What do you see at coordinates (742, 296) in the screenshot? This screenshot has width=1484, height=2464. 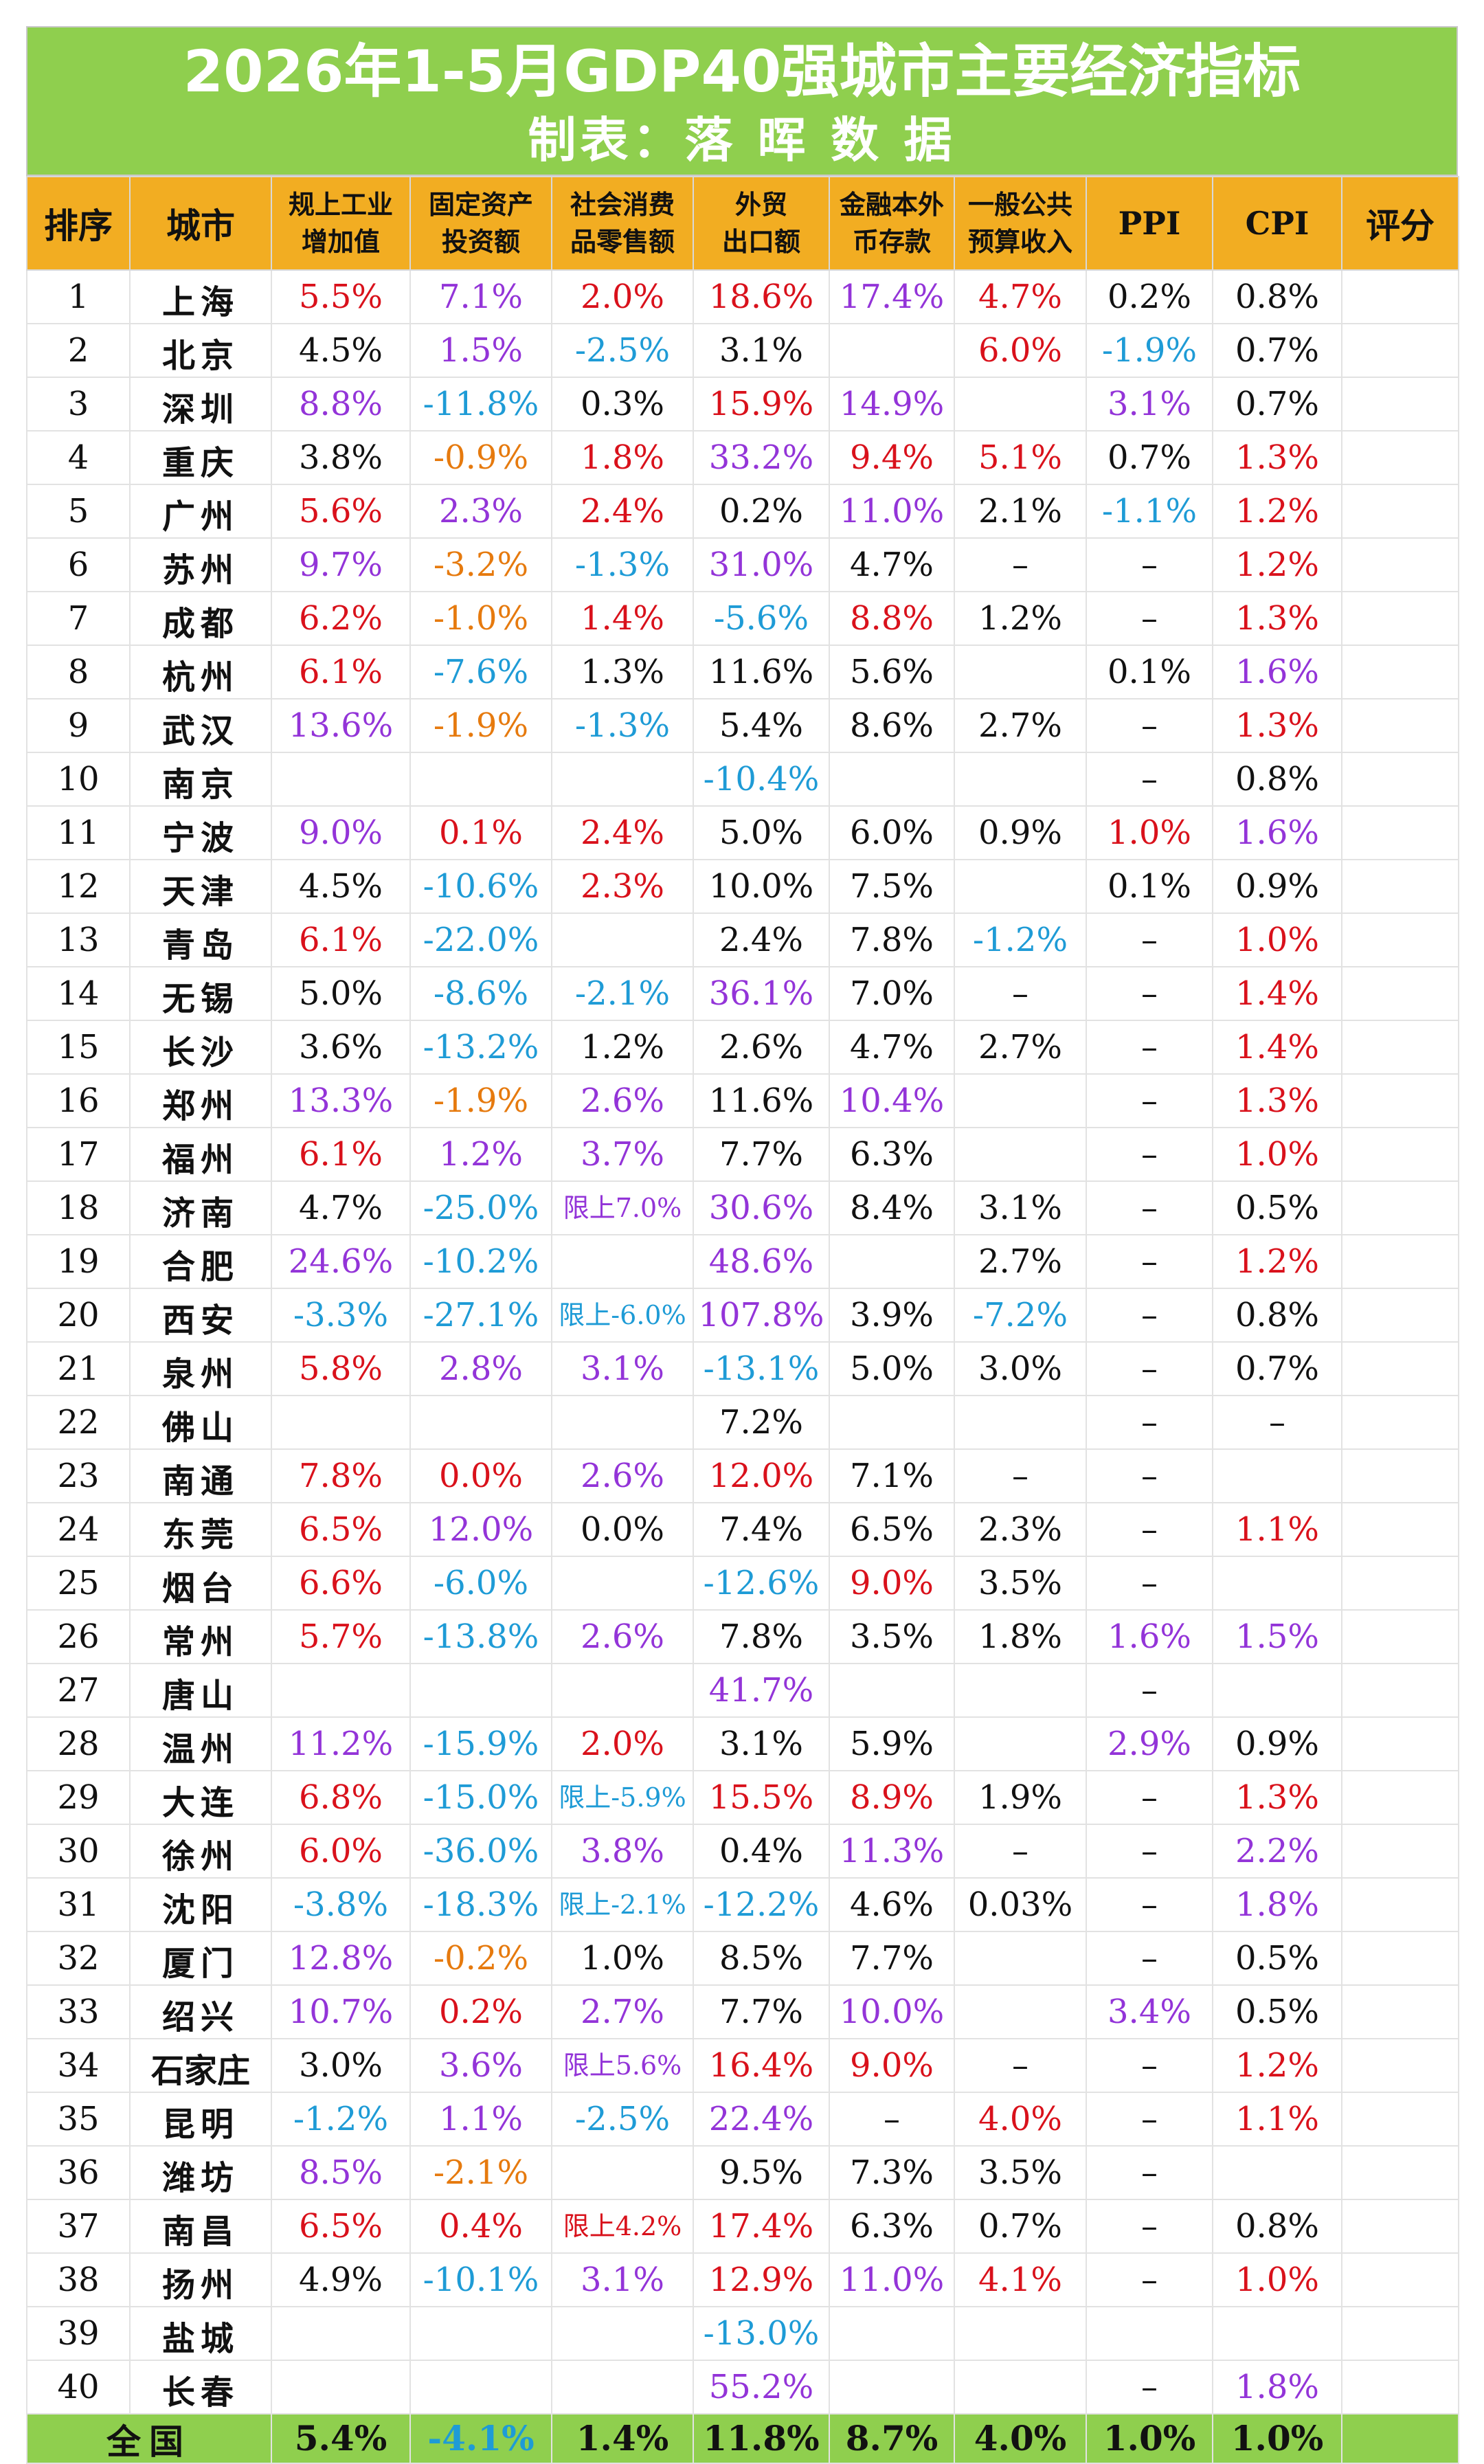 I see `table-row: 1 上海 5.5% 7.1% 2.0% 18.6% 17.4% 4.7% 0.2% 0.8%` at bounding box center [742, 296].